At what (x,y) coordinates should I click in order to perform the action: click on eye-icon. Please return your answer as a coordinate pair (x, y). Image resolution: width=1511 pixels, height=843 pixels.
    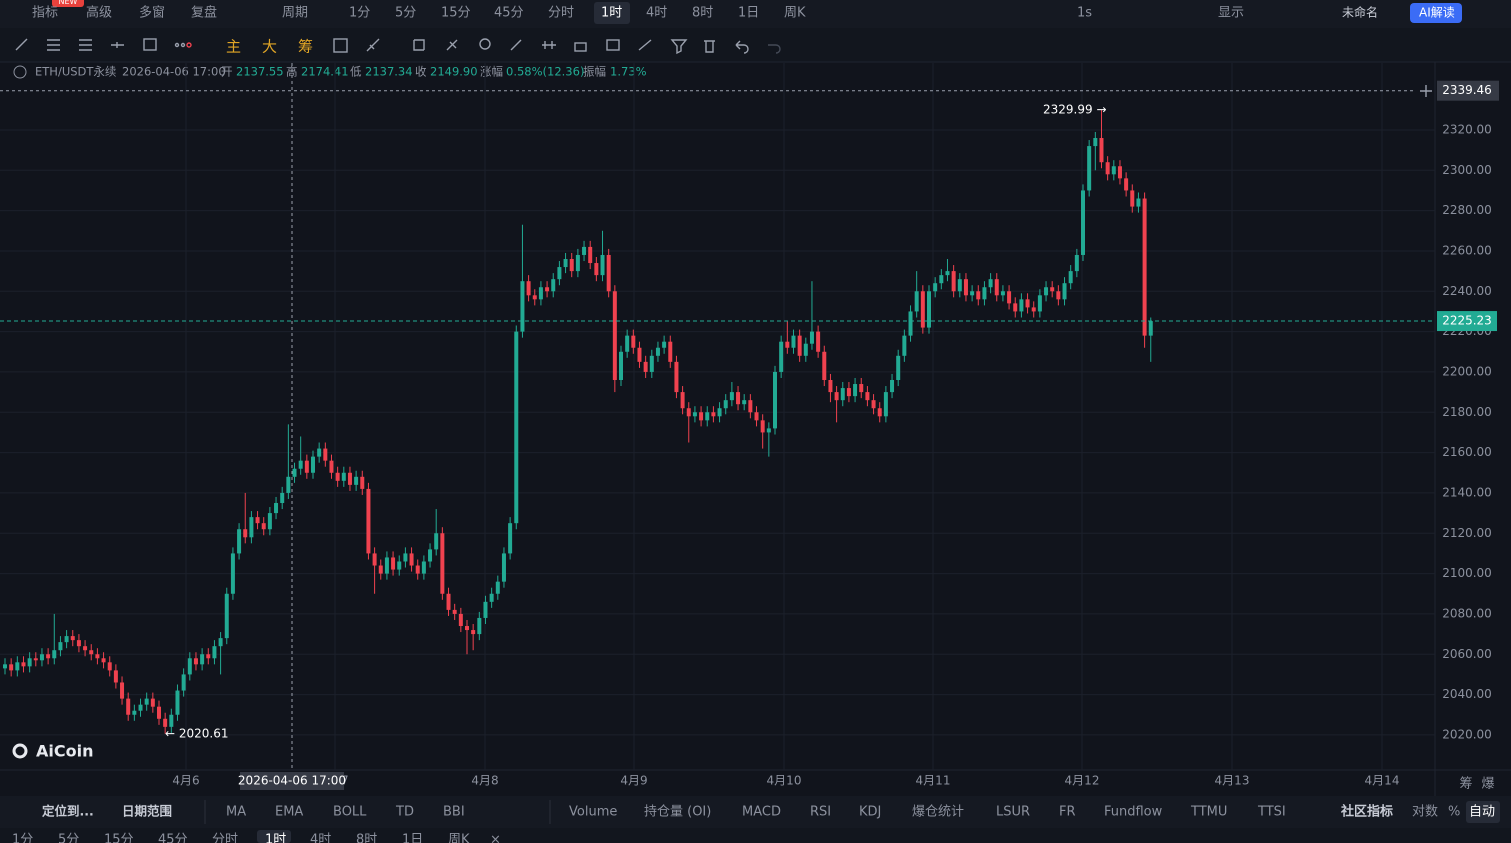
    Looking at the image, I should click on (20, 72).